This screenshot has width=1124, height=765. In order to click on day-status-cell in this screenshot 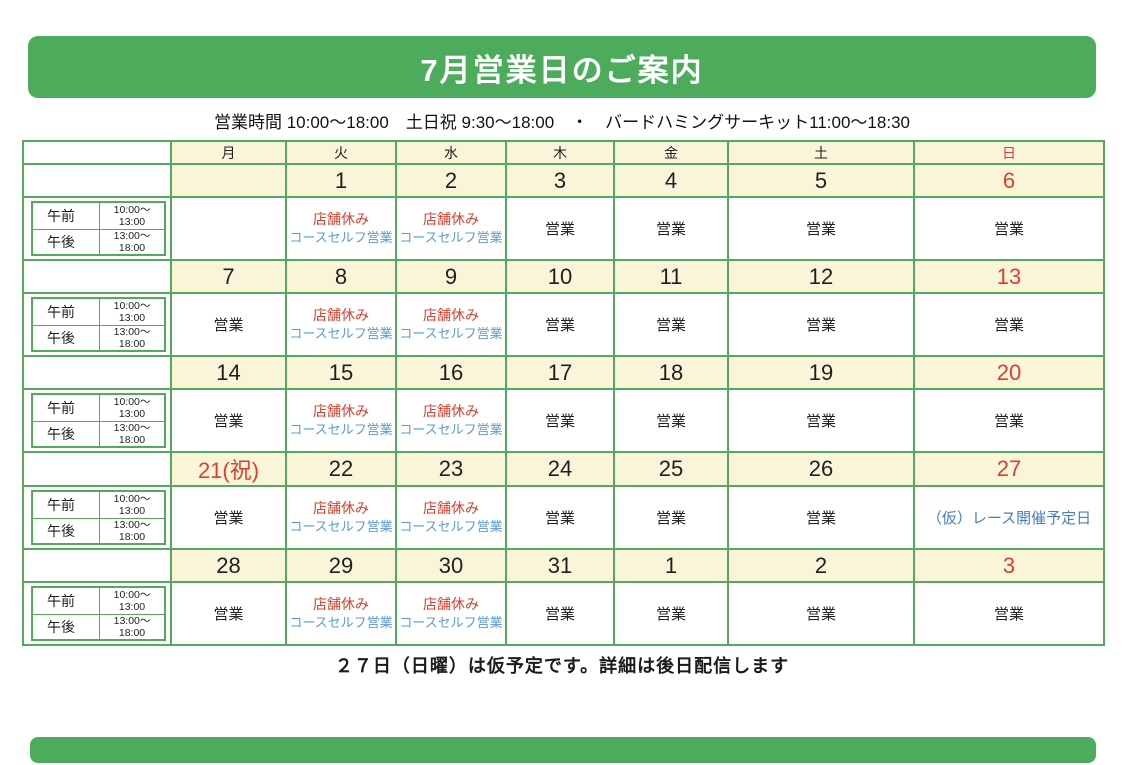, I will do `click(228, 228)`.